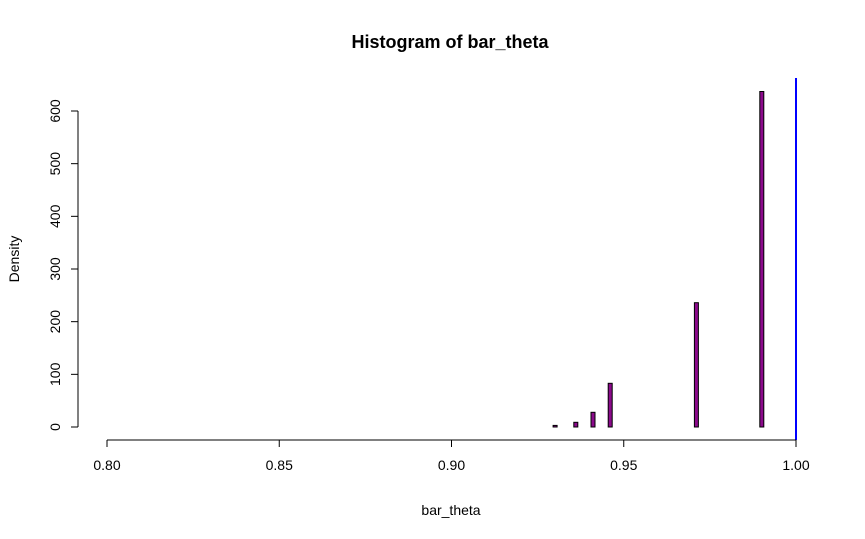  What do you see at coordinates (55, 427) in the screenshot?
I see `y-tick-label: 0` at bounding box center [55, 427].